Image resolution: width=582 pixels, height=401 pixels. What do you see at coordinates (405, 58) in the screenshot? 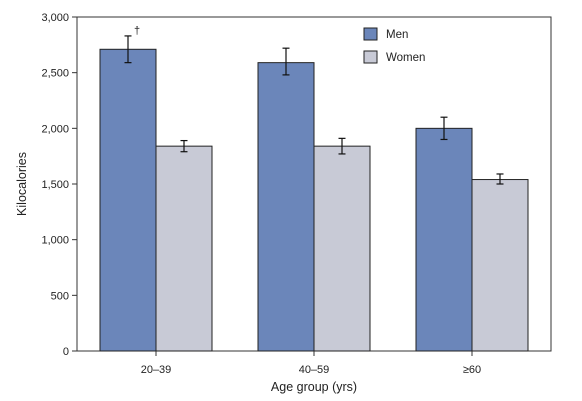
I see `legend-label: Women` at bounding box center [405, 58].